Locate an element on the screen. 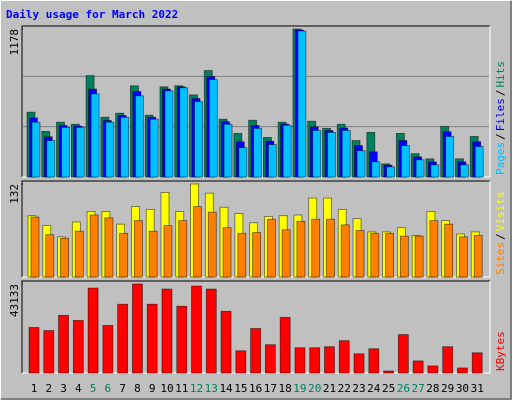 The width and height of the screenshot is (512, 400). x-tick-label: 28 is located at coordinates (432, 388).